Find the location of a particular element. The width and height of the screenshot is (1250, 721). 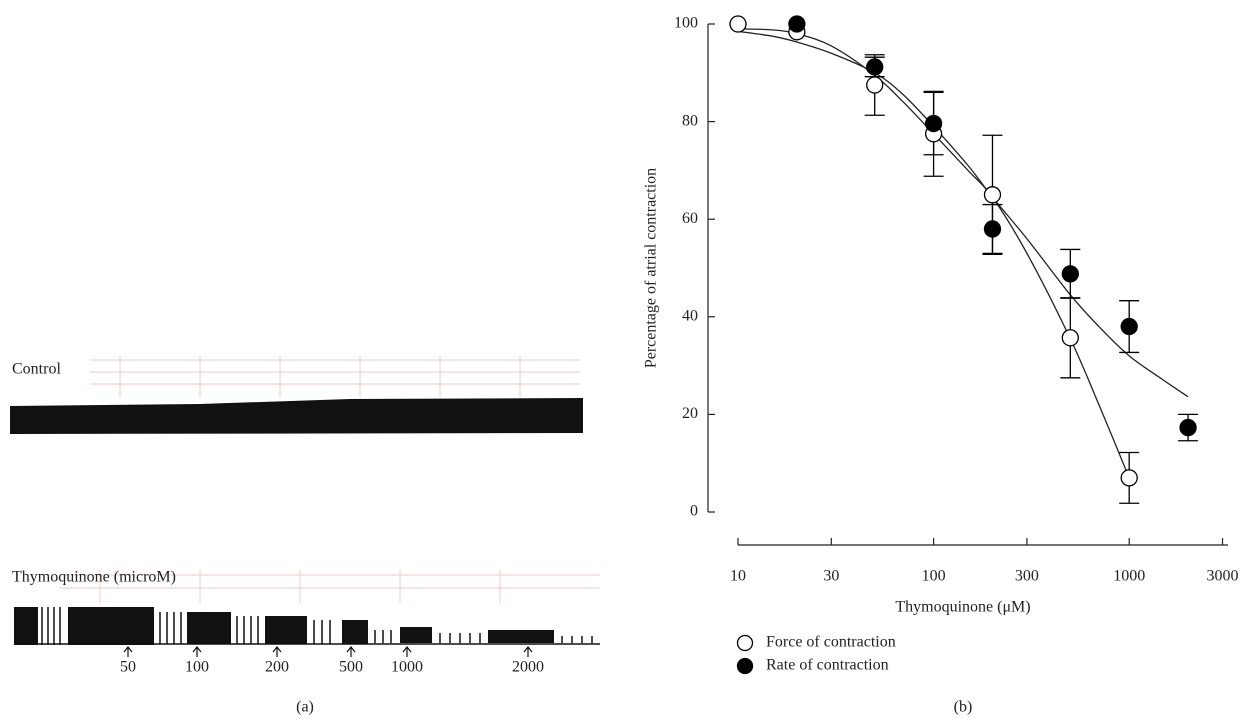

x-tick-label: 300 is located at coordinates (1027, 576).